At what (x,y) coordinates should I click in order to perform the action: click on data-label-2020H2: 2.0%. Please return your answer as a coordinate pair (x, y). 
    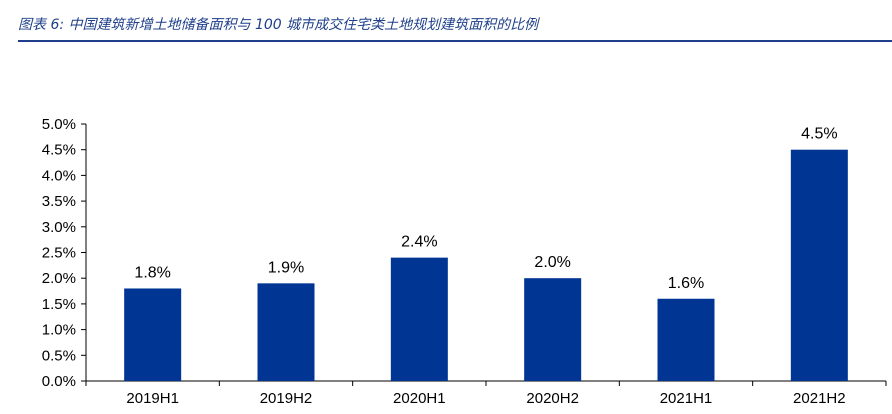
    Looking at the image, I should click on (552, 262).